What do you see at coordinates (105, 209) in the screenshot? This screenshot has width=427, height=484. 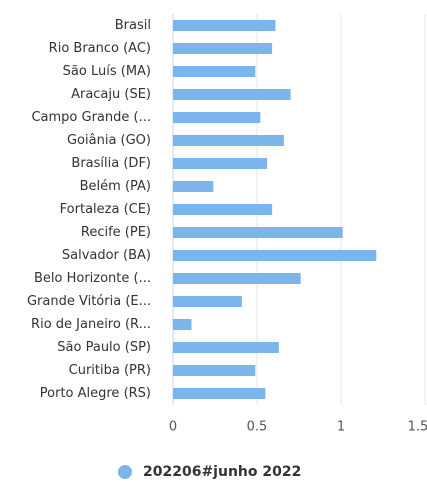 I see `y-tick-label: Fortaleza (CE)` at bounding box center [105, 209].